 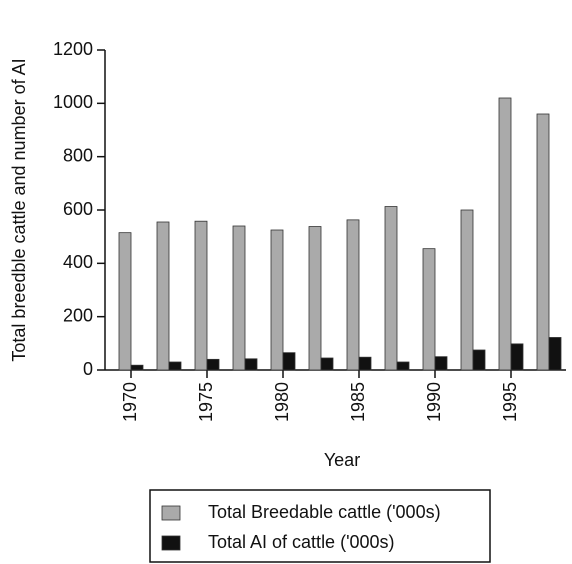 I want to click on y-tick-label: 200, so click(x=78, y=315).